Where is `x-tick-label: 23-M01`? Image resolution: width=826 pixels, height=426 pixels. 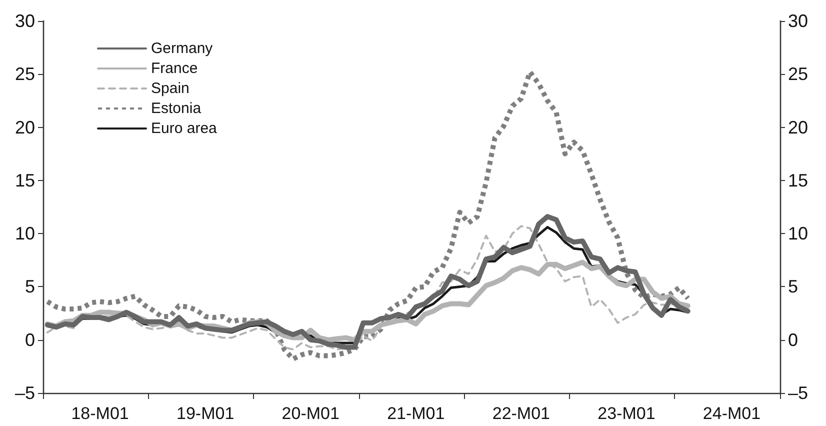 x-tick-label: 23-M01 is located at coordinates (627, 413).